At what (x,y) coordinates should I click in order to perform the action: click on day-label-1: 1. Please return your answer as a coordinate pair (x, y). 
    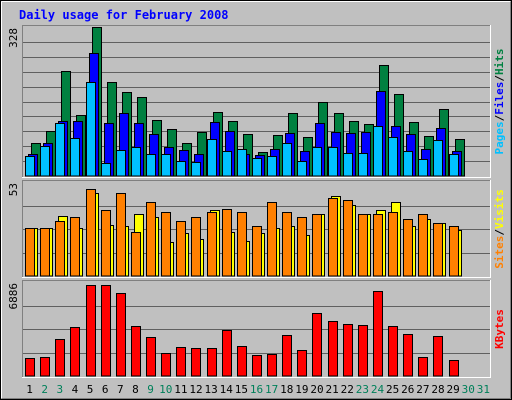
    Looking at the image, I should click on (29, 389).